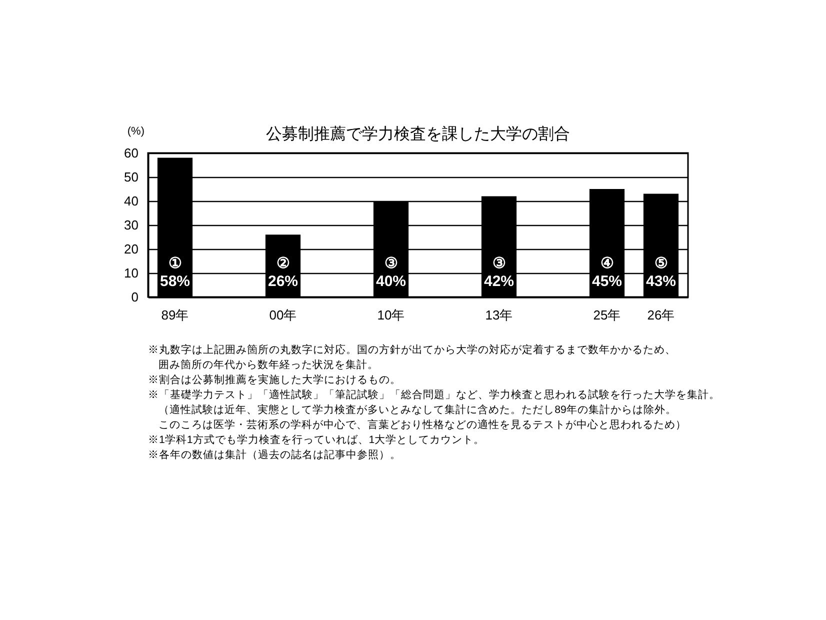 The height and width of the screenshot is (620, 826). What do you see at coordinates (283, 315) in the screenshot?
I see `x-tick-label: 00年` at bounding box center [283, 315].